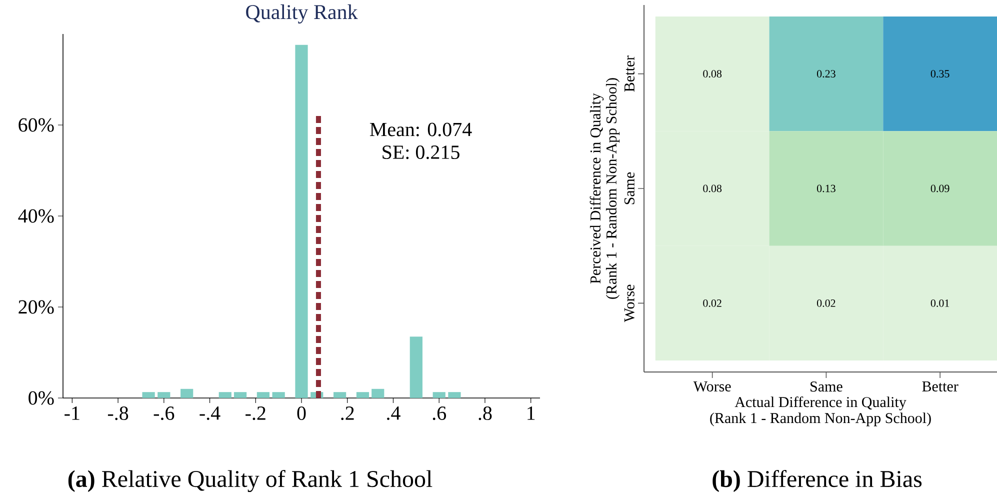  Describe the element at coordinates (605, 188) in the screenshot. I see `y-axis-title: Perceived Difference in Quality (Rank 1 - Random Non-App School)` at that location.